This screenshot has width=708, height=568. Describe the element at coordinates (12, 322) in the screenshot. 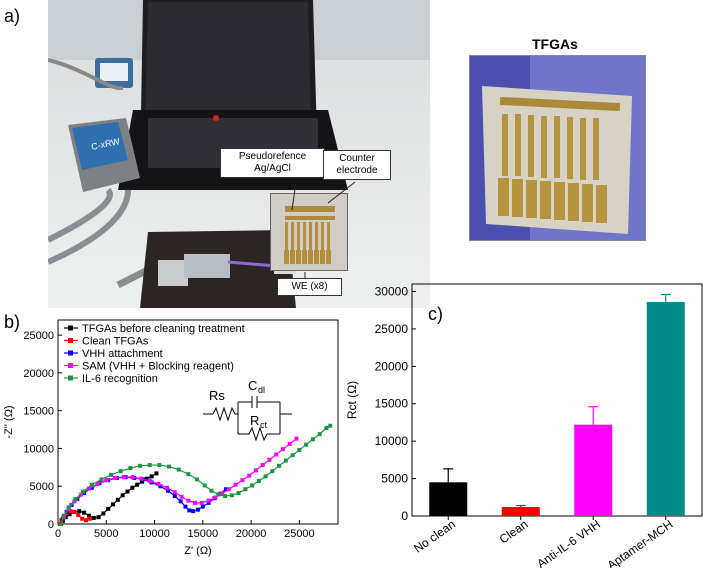

I see `panel-label-b: b)` at that location.